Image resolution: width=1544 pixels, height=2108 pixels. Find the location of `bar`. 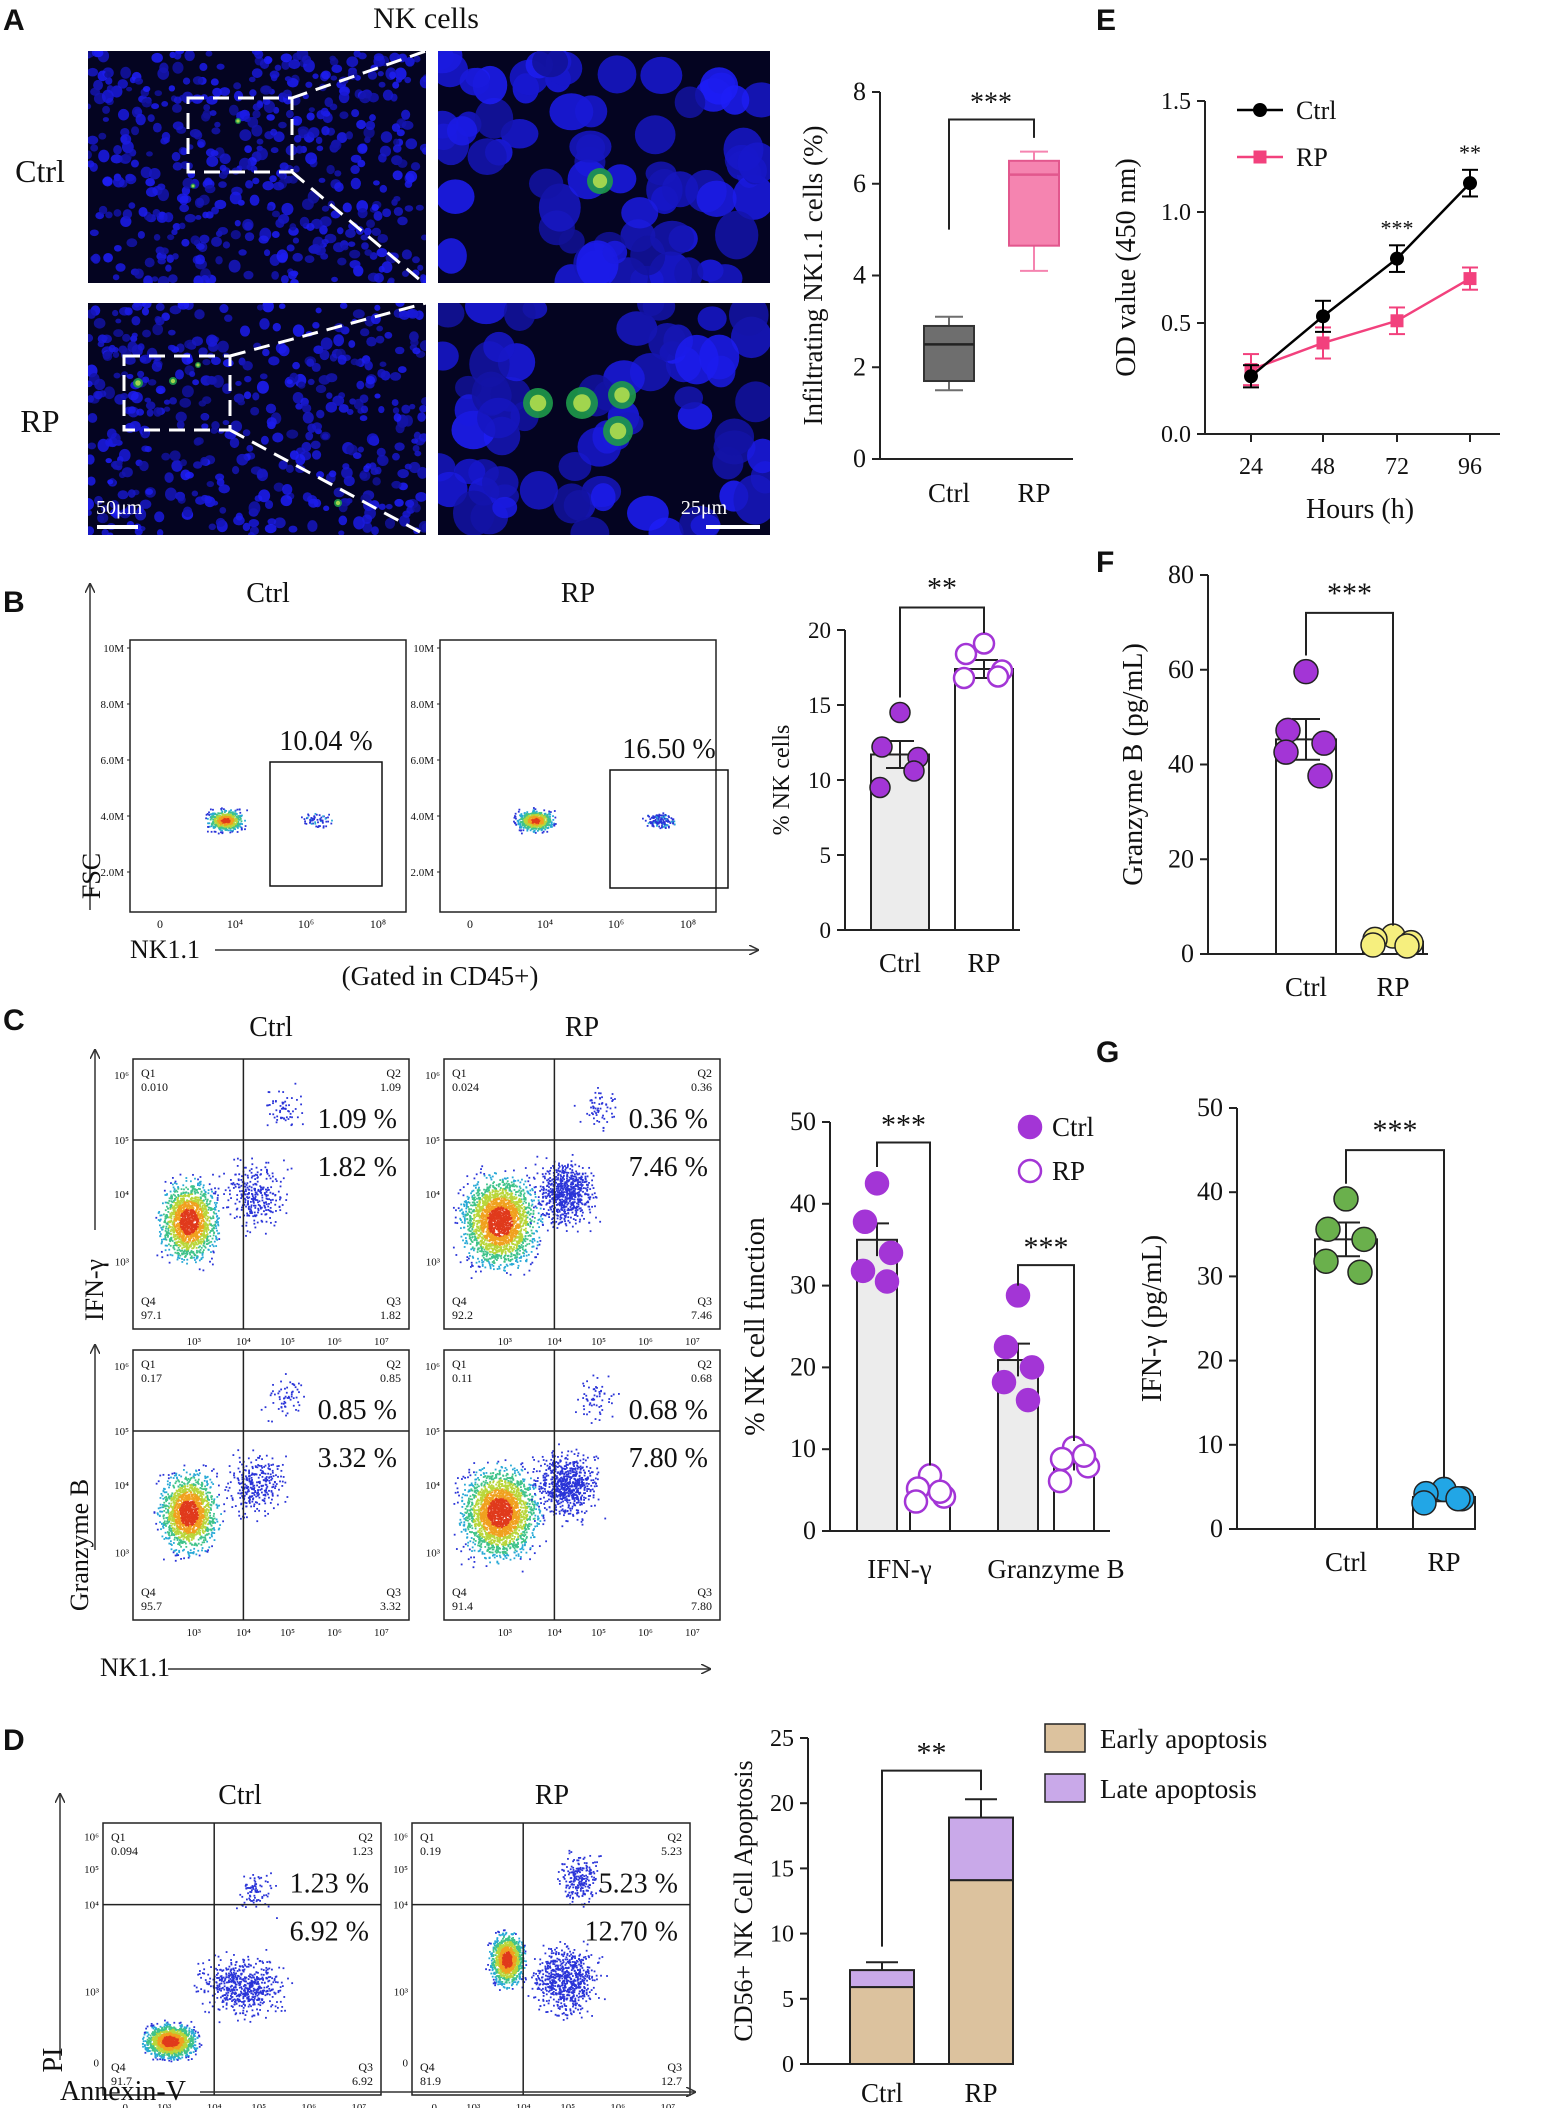

bar is located at coordinates (984, 799).